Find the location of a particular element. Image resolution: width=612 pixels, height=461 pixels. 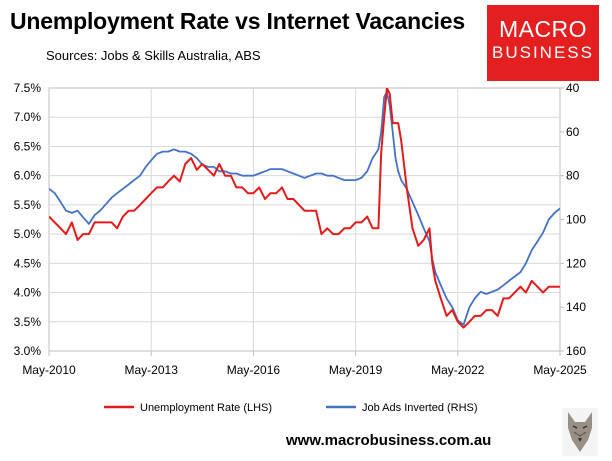

x-tick-label: May-2025 is located at coordinates (560, 370).